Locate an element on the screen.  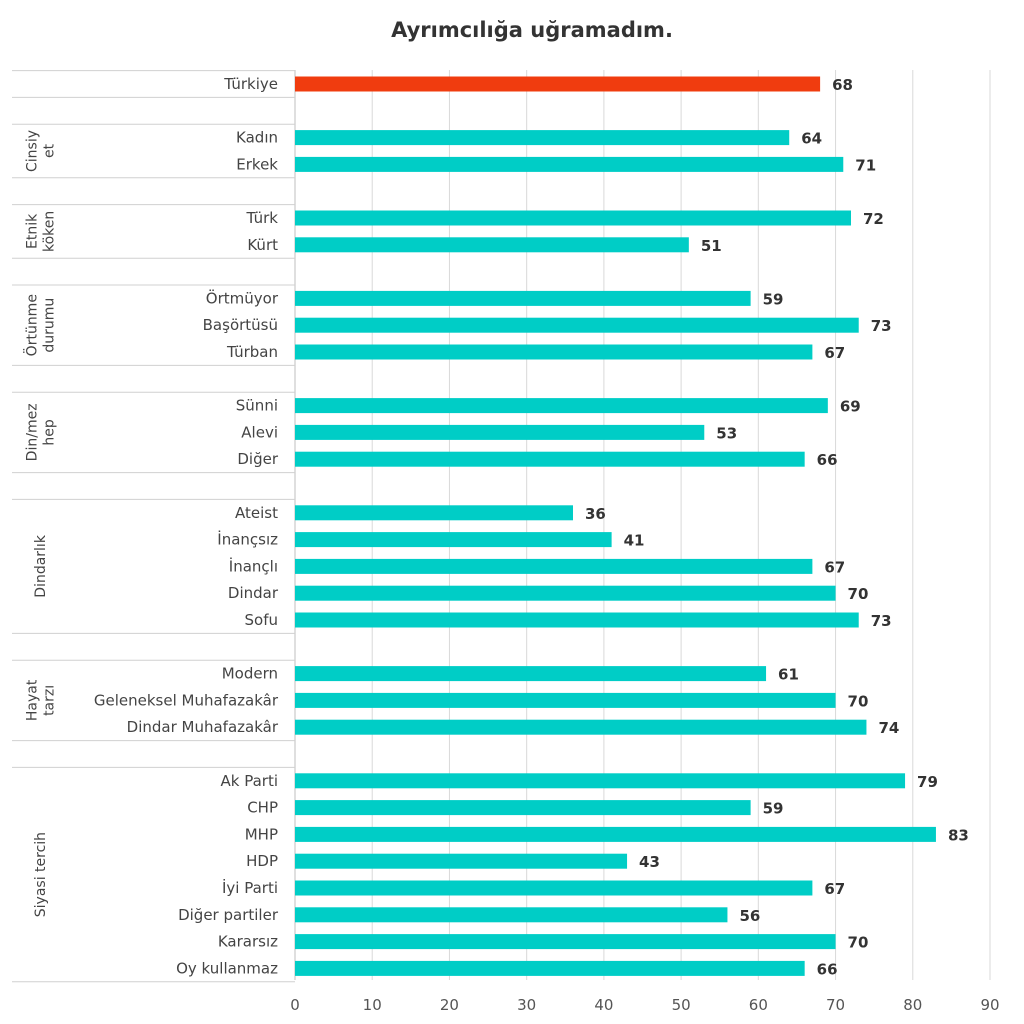
group-label-line: Dindarlık is located at coordinates (41, 566).